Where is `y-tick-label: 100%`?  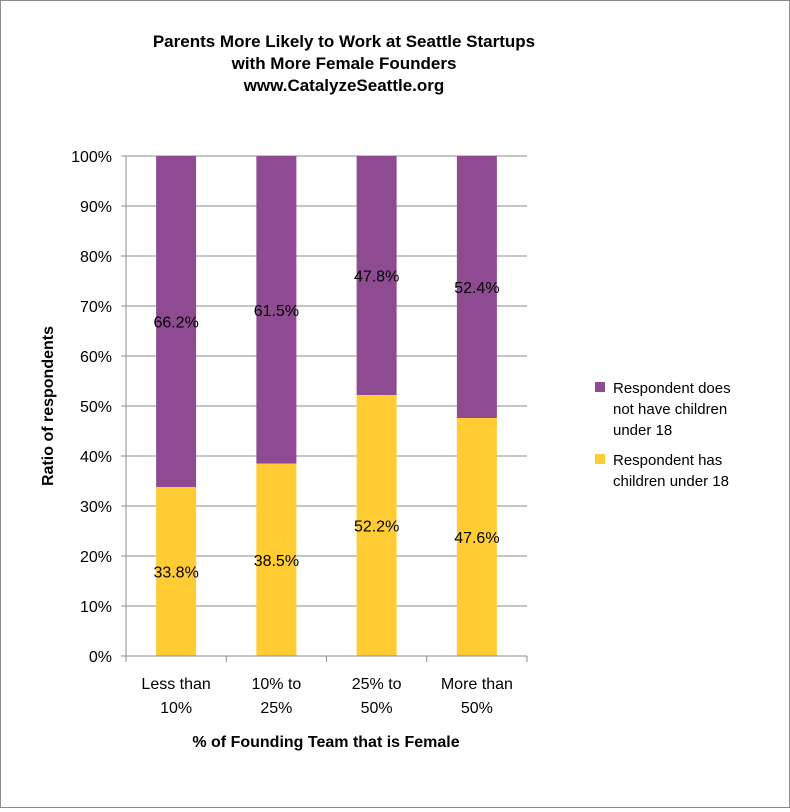
y-tick-label: 100% is located at coordinates (91, 157).